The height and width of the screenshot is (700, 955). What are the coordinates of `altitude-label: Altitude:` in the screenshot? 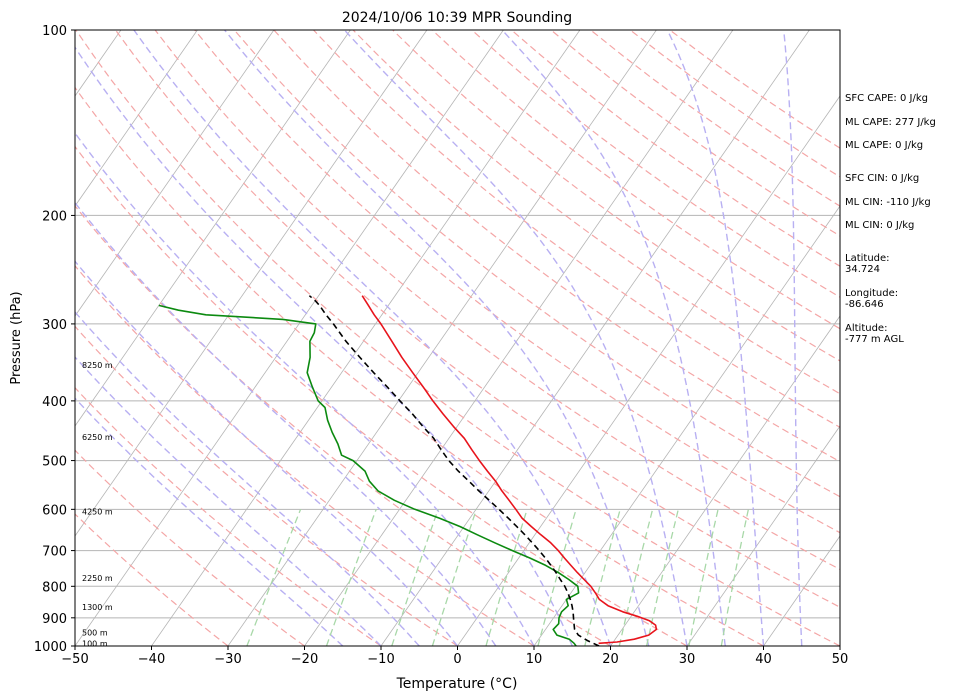 It's located at (866, 328).